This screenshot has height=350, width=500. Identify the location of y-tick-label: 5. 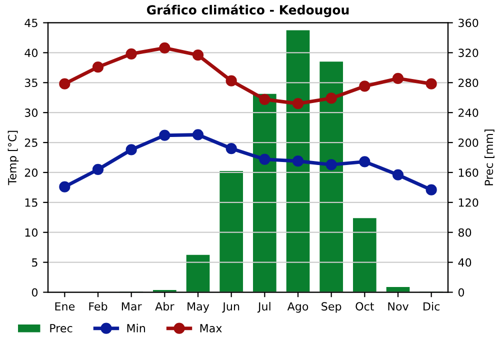
(35, 262).